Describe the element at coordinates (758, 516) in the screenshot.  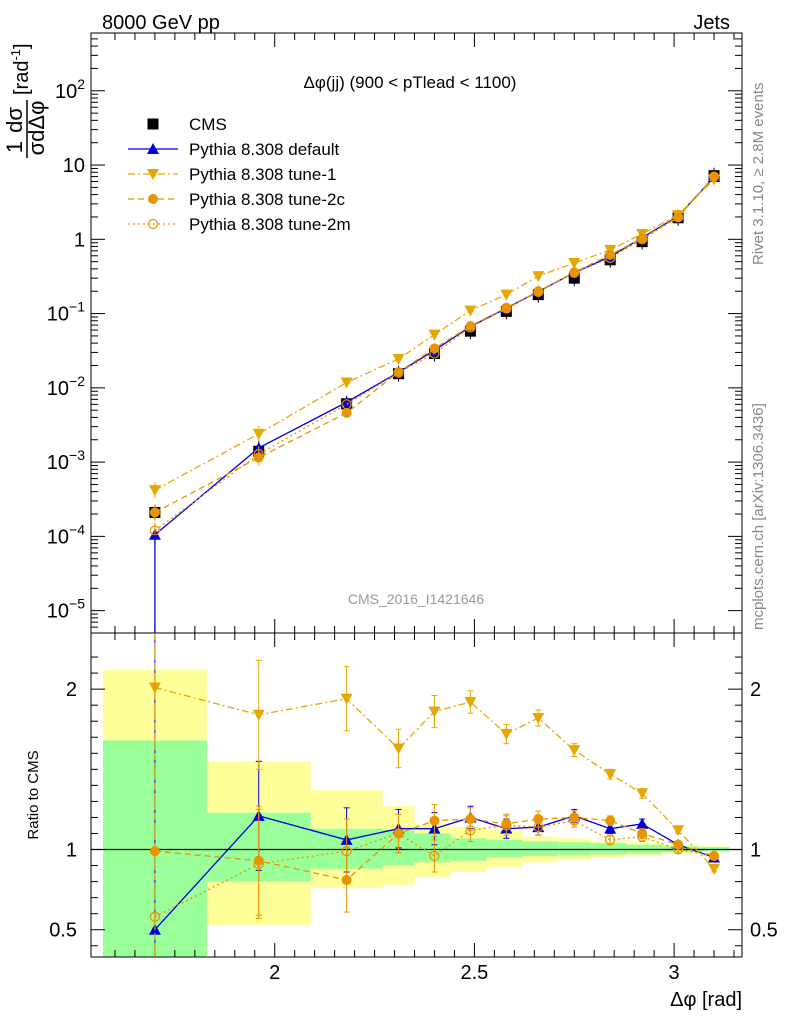
I see `side-text-mcplots: mcplots.cern.ch [arXiv:1306.3436]` at that location.